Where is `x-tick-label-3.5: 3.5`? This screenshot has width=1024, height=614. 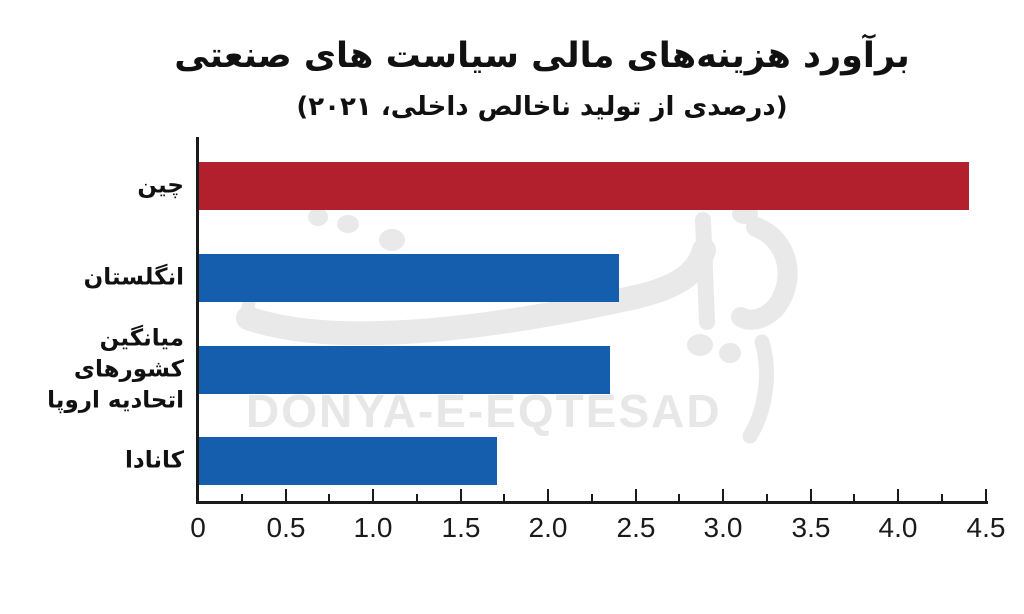 x-tick-label-3.5: 3.5 is located at coordinates (811, 527).